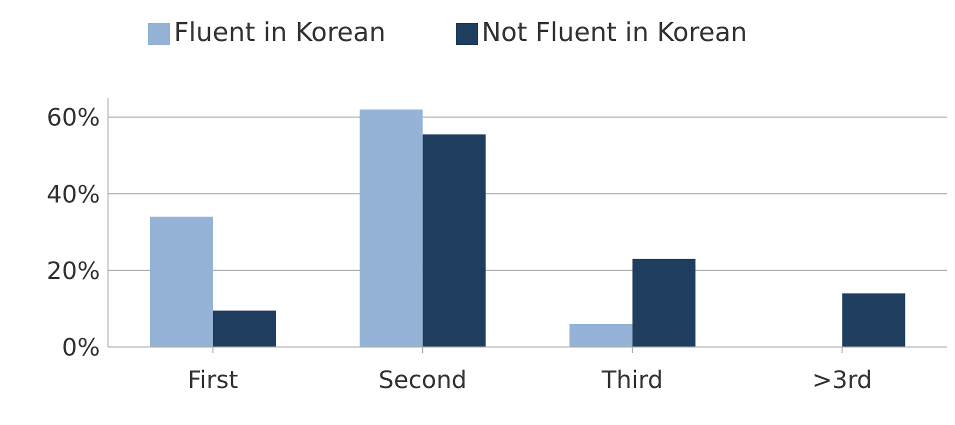 This screenshot has width=955, height=425. What do you see at coordinates (280, 33) in the screenshot?
I see `legend-label: Fluent in Korean` at bounding box center [280, 33].